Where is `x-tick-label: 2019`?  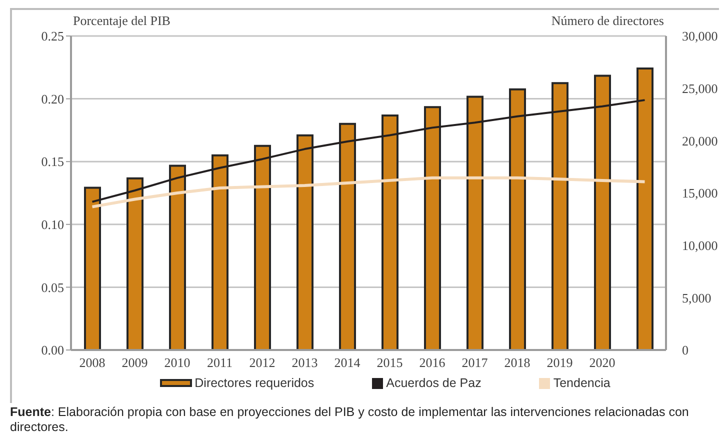 x-tick-label: 2019 is located at coordinates (559, 362).